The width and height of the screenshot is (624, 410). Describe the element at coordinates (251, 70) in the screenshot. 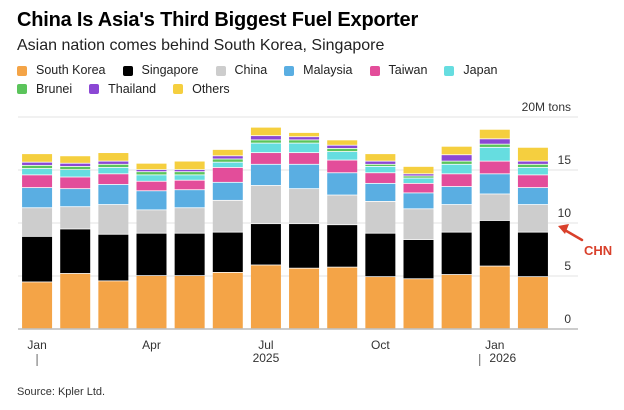

I see `legend-label: China` at that location.